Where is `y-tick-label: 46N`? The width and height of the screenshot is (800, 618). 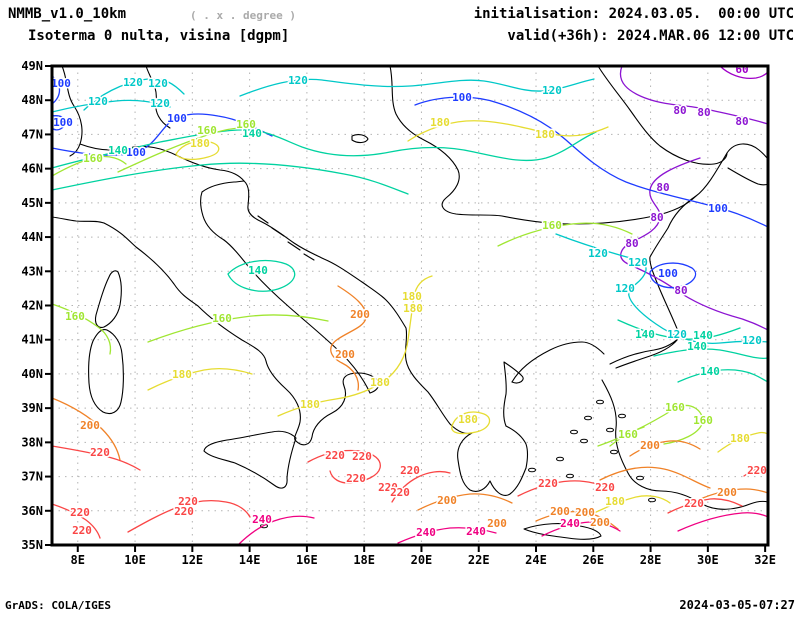 y-tick-label: 46N is located at coordinates (32, 169).